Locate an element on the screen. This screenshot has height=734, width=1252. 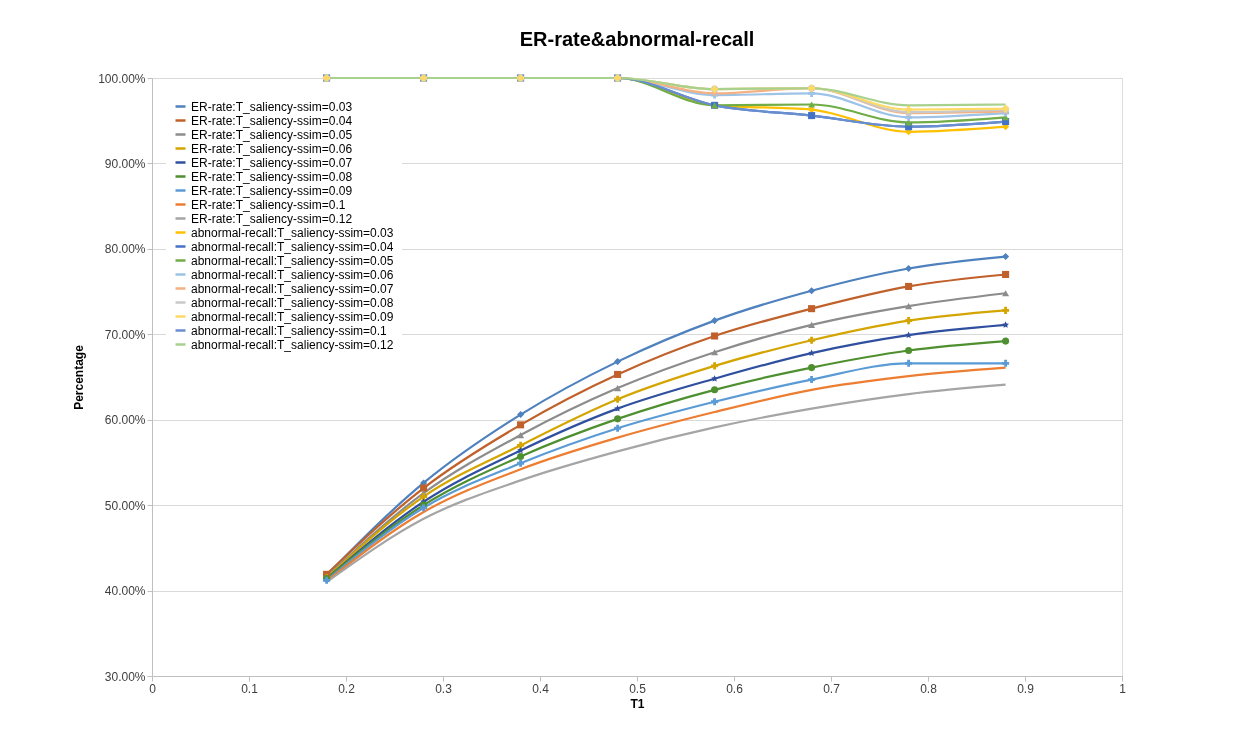
y-tick-label: 50.00% is located at coordinates (125, 505).